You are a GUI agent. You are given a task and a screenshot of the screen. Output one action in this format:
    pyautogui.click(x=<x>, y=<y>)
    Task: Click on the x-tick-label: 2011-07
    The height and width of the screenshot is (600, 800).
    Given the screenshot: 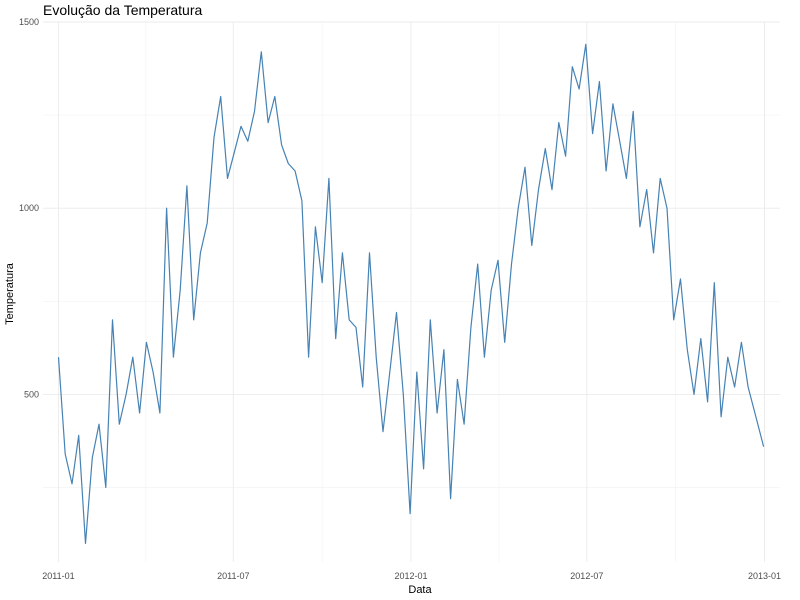 What is the action you would take?
    pyautogui.click(x=233, y=576)
    